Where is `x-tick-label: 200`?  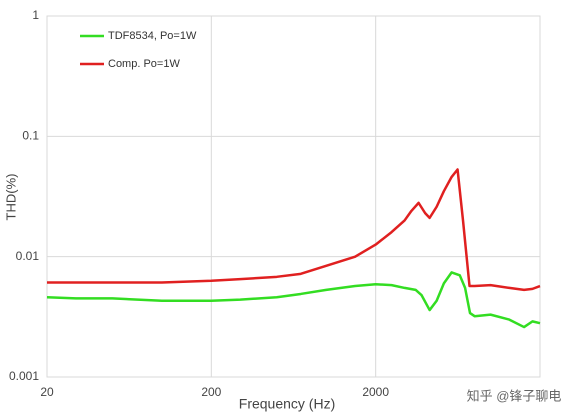
x-tick-label: 200 is located at coordinates (211, 392).